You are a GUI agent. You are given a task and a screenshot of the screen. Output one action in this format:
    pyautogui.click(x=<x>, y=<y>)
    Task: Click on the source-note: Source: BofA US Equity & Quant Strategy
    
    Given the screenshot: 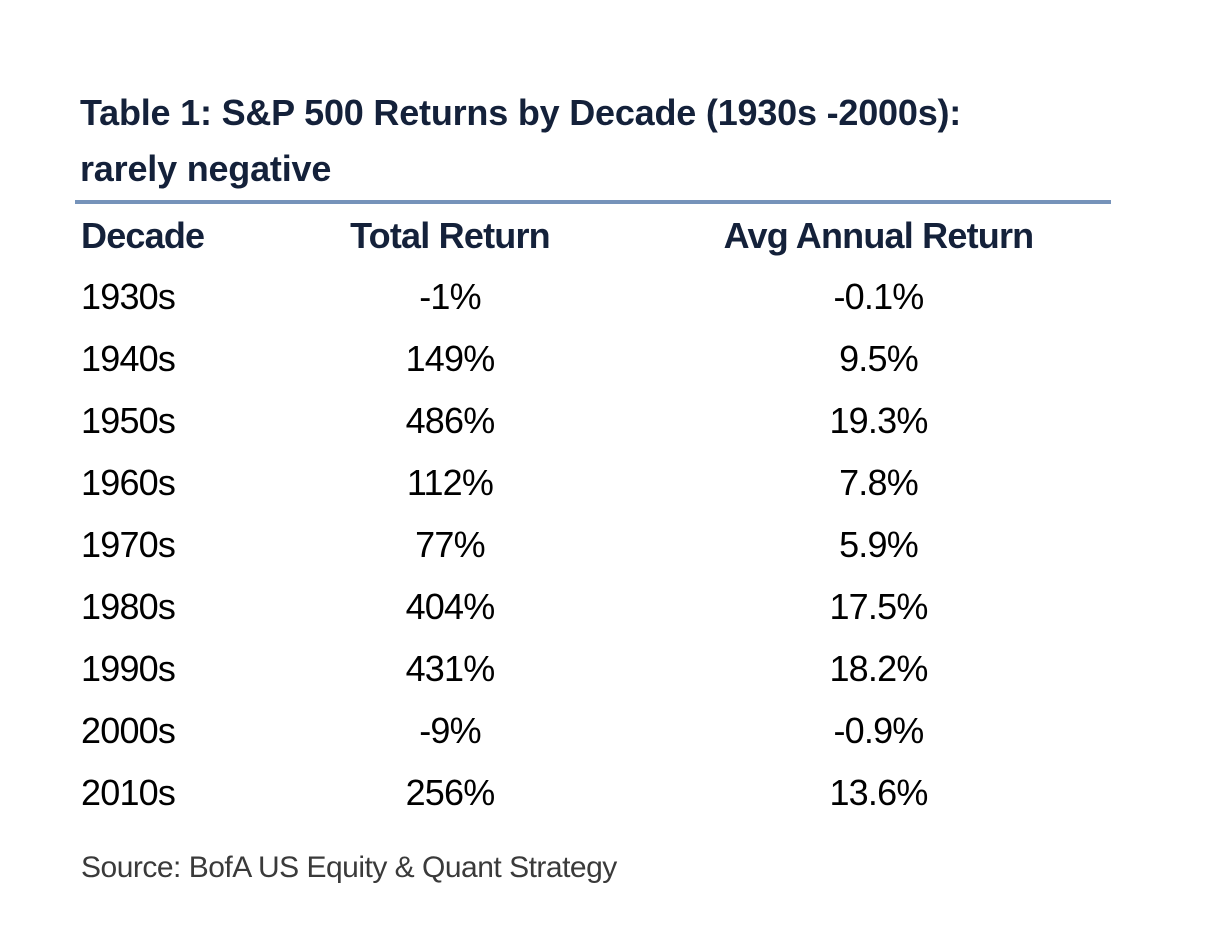 What is the action you would take?
    pyautogui.click(x=349, y=867)
    